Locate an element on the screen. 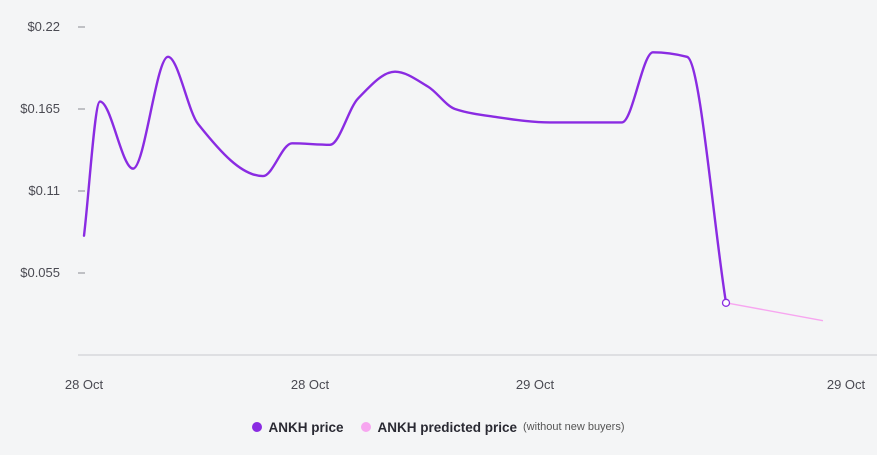 This screenshot has width=877, height=455. legend-note-predicted: (without new buyers) is located at coordinates (574, 427).